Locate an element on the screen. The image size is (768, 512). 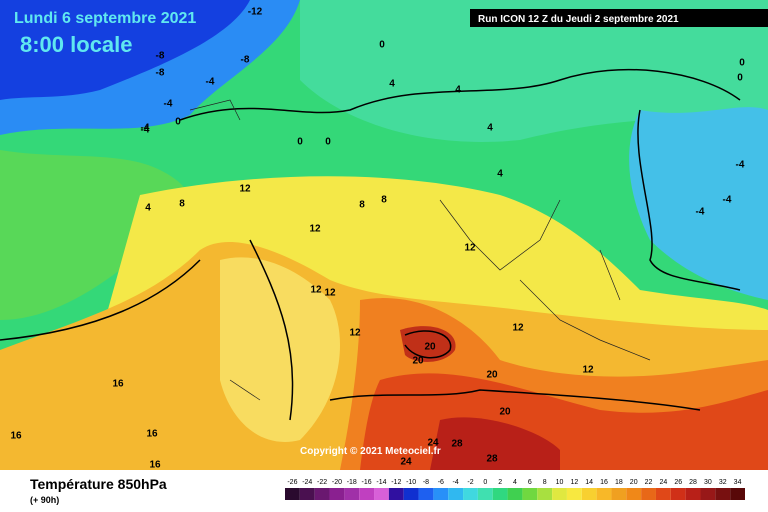
legend-label: 30 is located at coordinates (708, 482).